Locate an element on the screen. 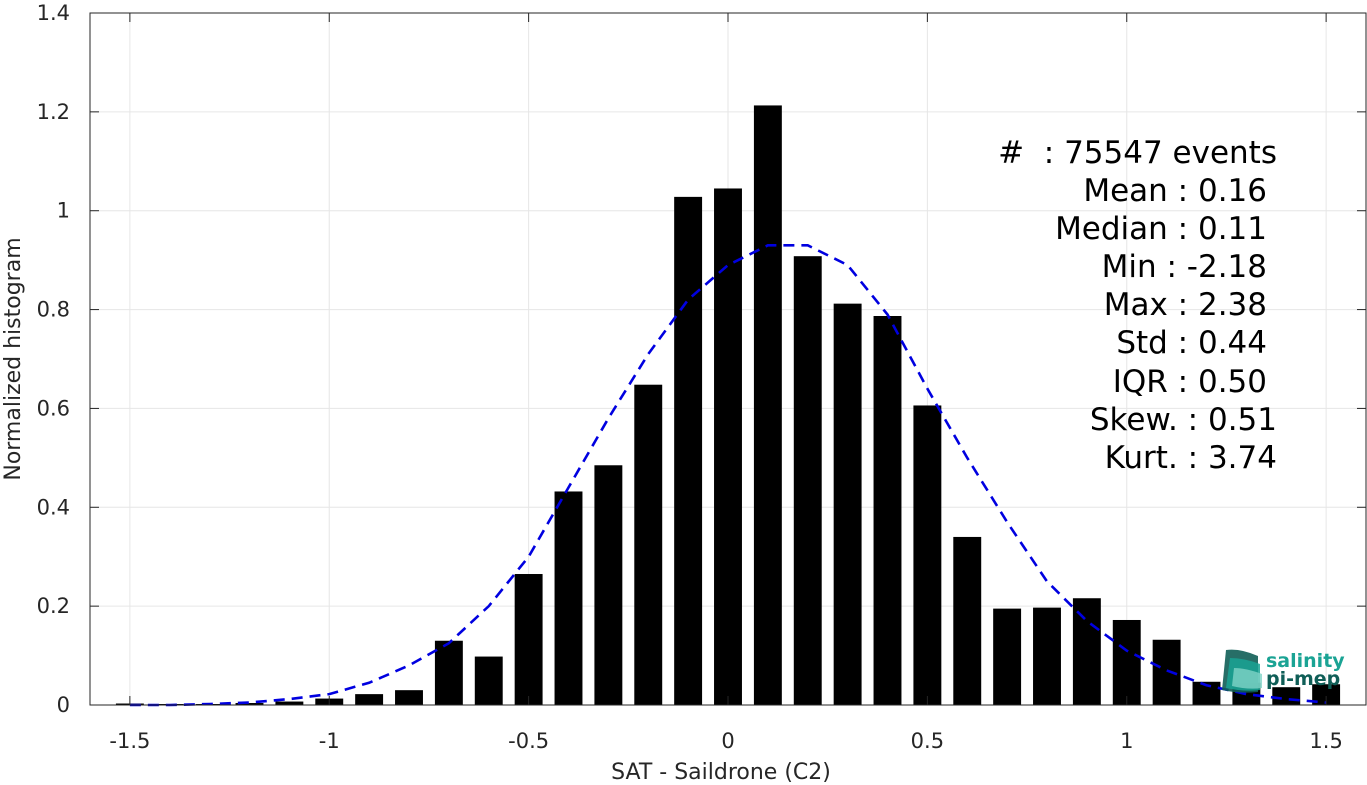 This screenshot has width=1367, height=785. stat-median: Median : 0.11 is located at coordinates (1161, 229).